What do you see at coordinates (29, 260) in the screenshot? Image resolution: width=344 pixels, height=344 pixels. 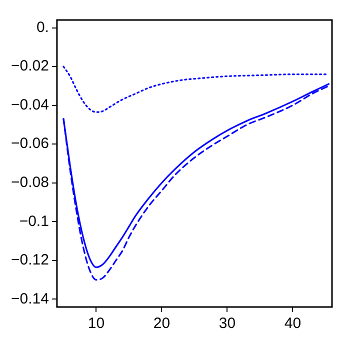 I see `y-tick-label: −0.12` at bounding box center [29, 260].